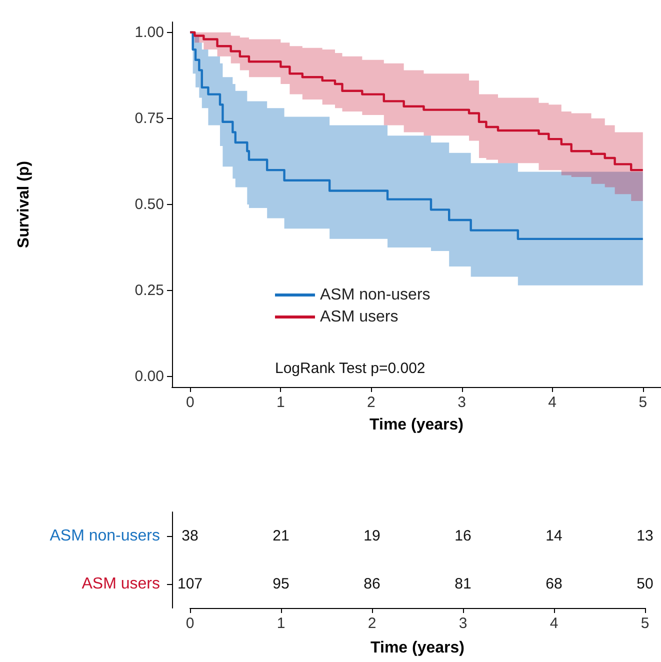  What do you see at coordinates (149, 204) in the screenshot?
I see `y-tick-label: 0.50` at bounding box center [149, 204].